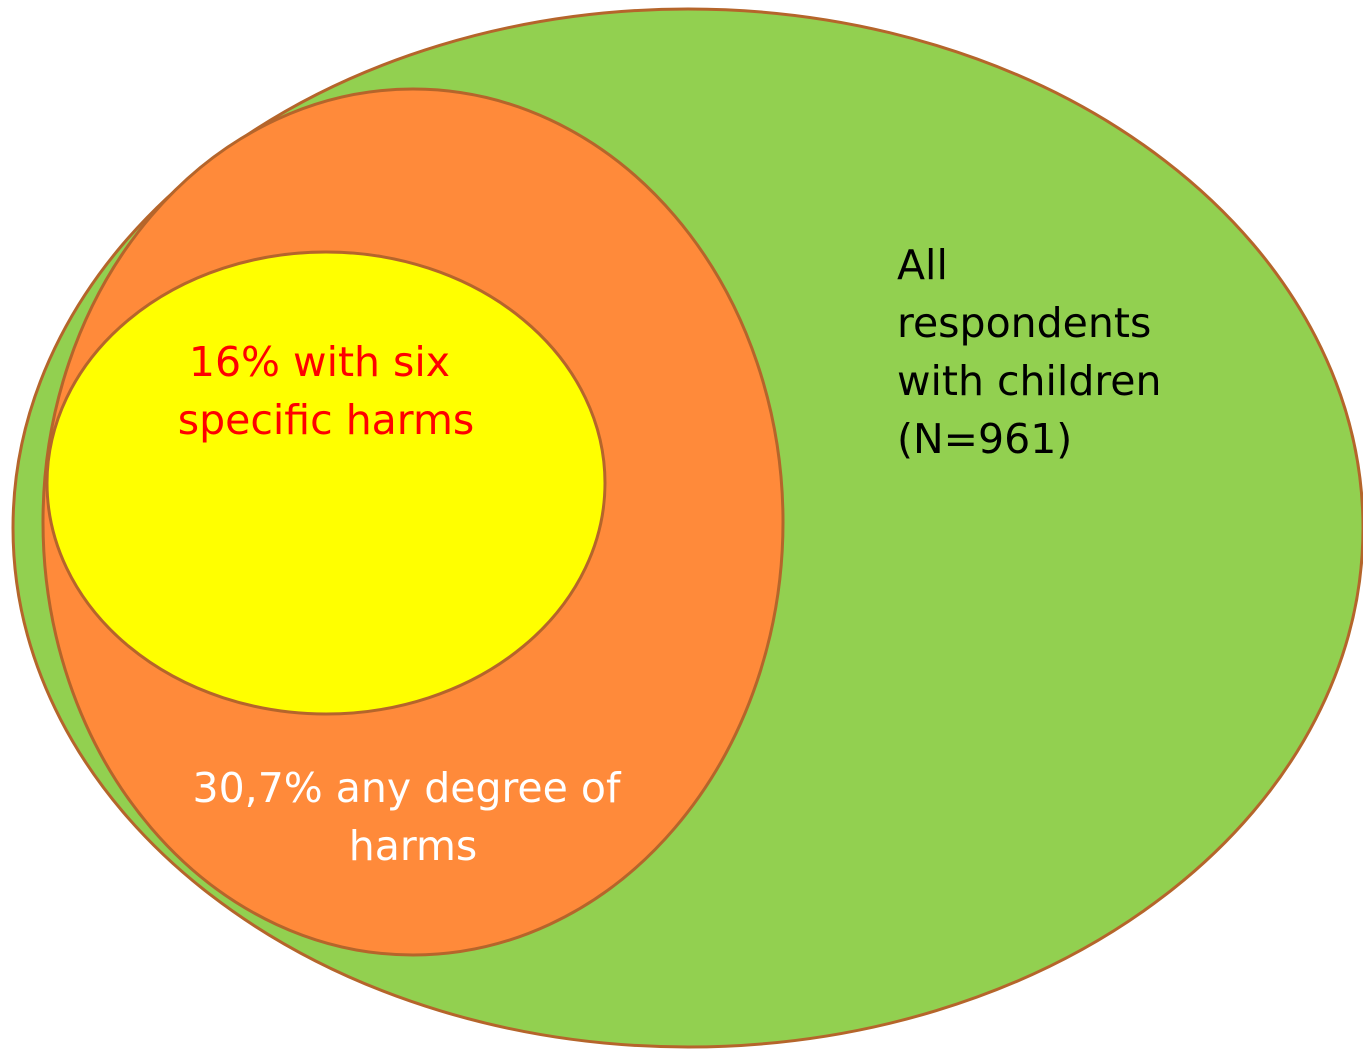  Describe the element at coordinates (984, 439) in the screenshot. I see `outer-label-line: (N=961)` at that location.